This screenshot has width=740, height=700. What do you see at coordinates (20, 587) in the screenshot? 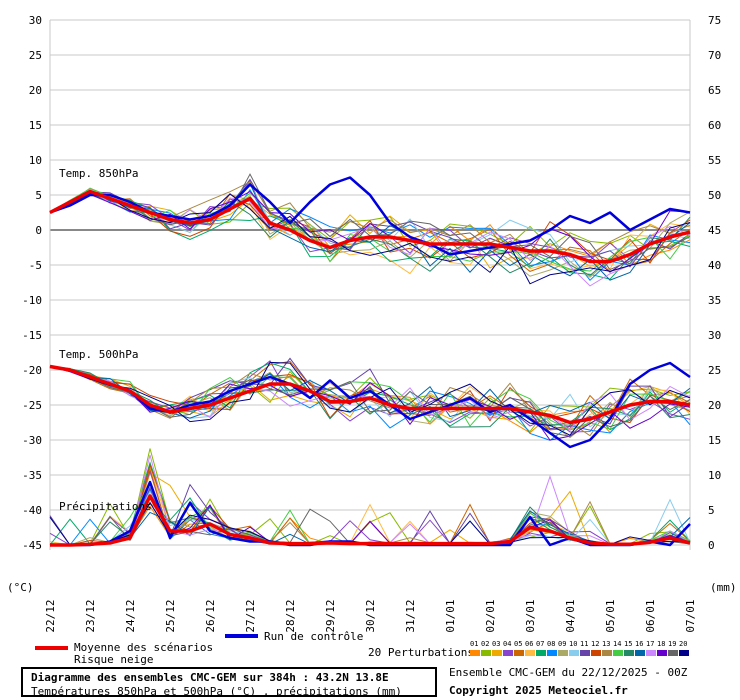
I see `left-unit-label: (°C)` at bounding box center [20, 587].